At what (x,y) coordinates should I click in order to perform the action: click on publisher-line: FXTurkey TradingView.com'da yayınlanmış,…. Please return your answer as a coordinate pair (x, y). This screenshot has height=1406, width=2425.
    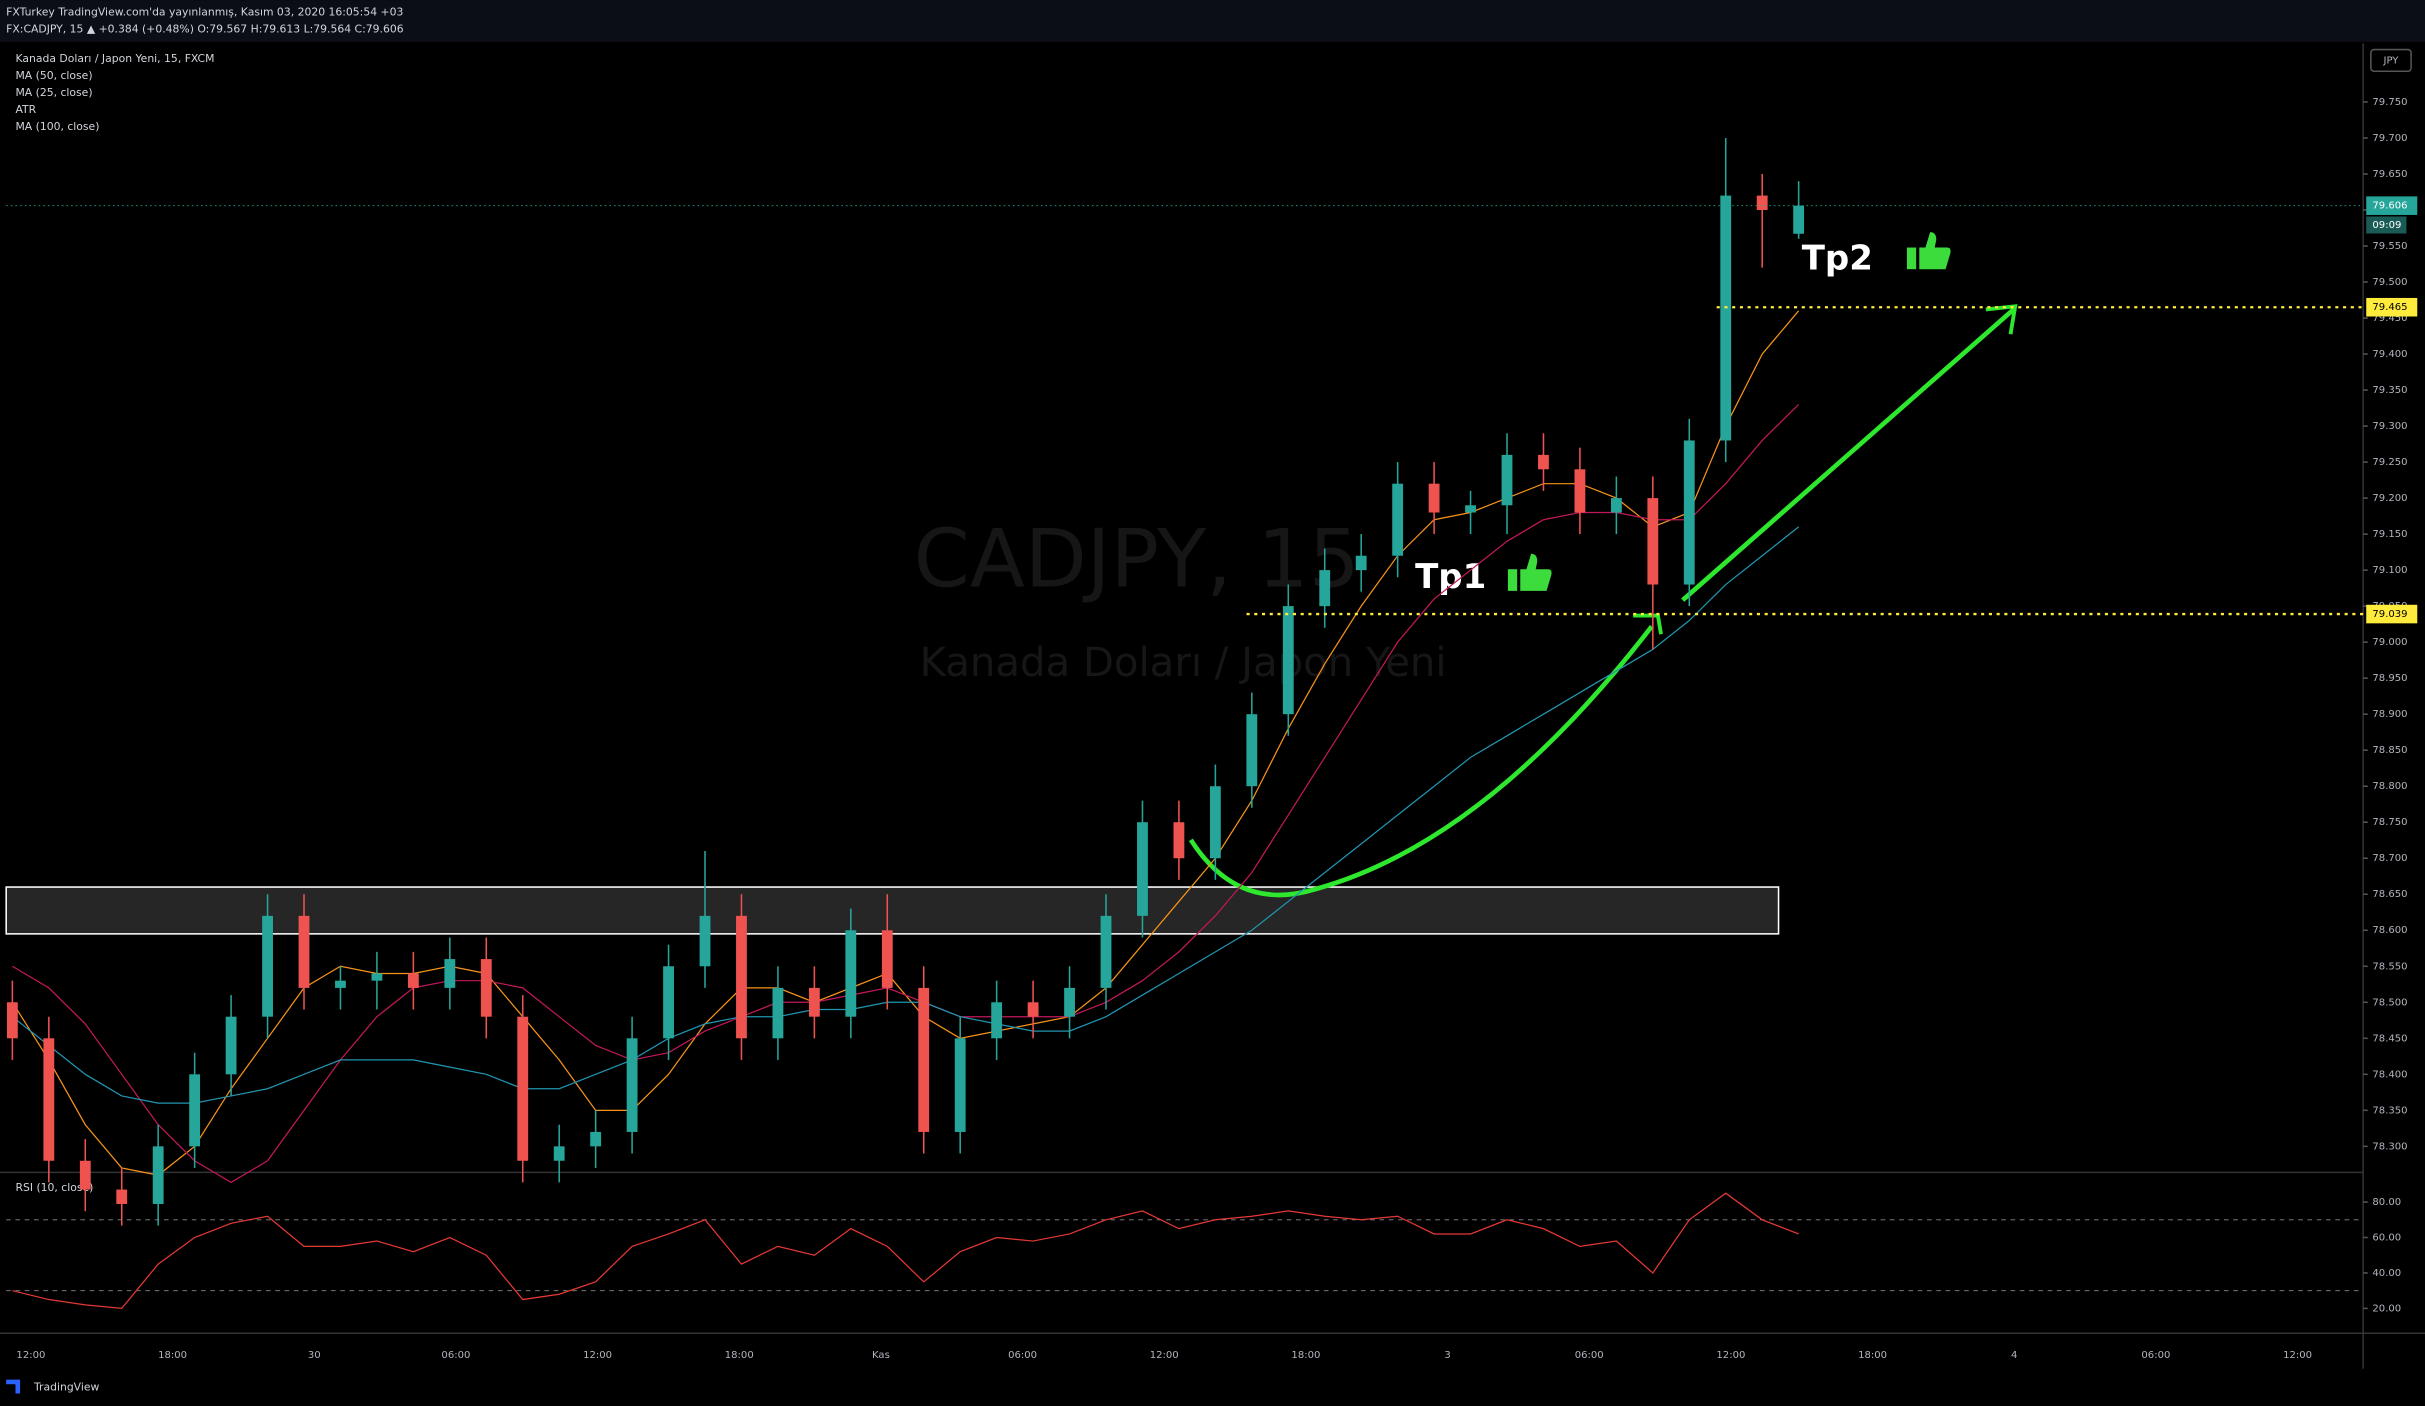
    Looking at the image, I should click on (204, 11).